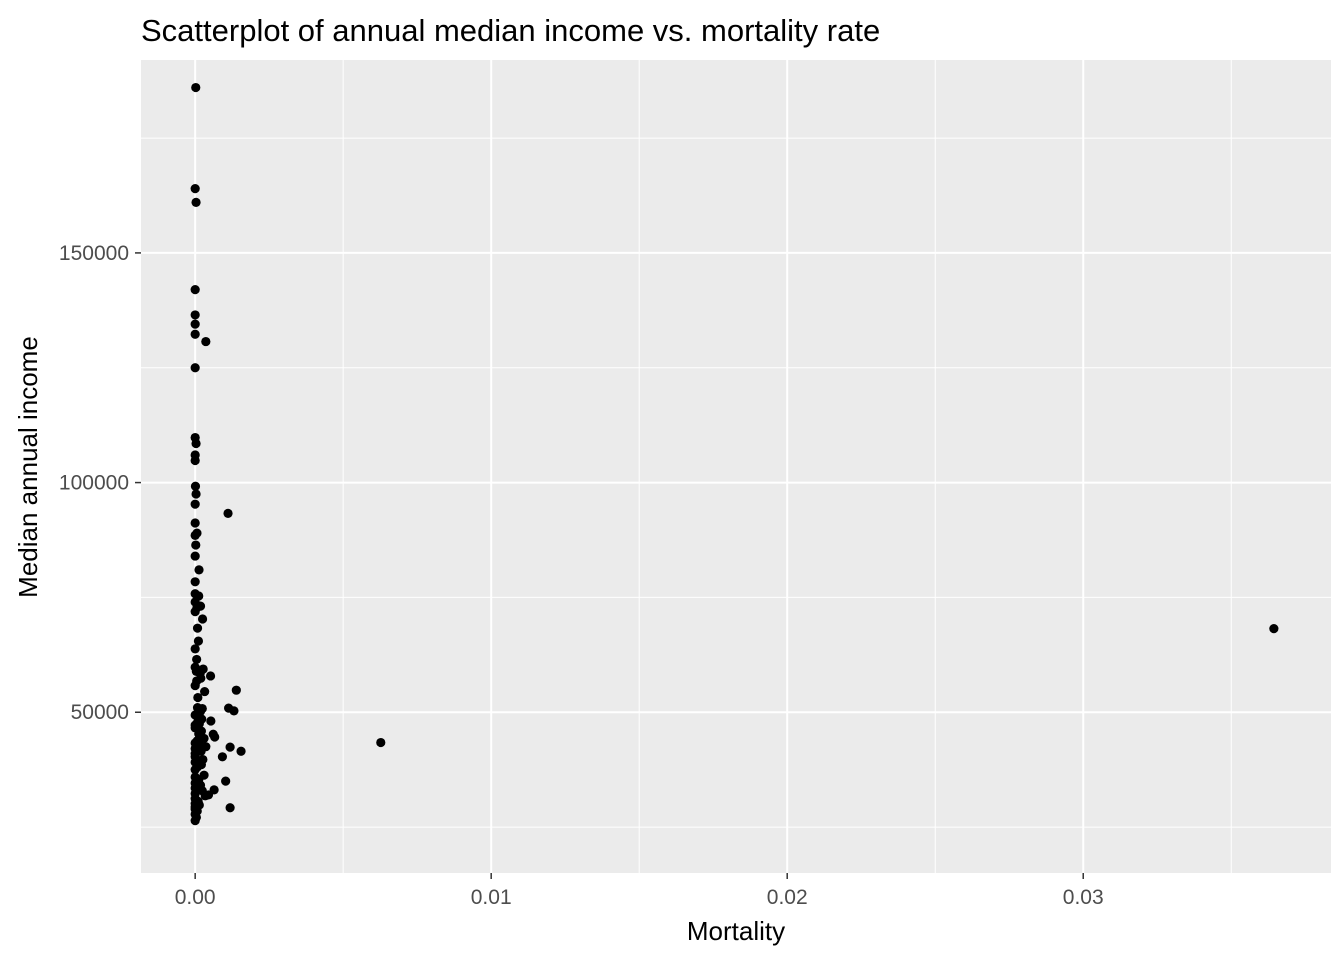 The width and height of the screenshot is (1344, 960). Describe the element at coordinates (1083, 897) in the screenshot. I see `x-tick-label: 0.03` at that location.